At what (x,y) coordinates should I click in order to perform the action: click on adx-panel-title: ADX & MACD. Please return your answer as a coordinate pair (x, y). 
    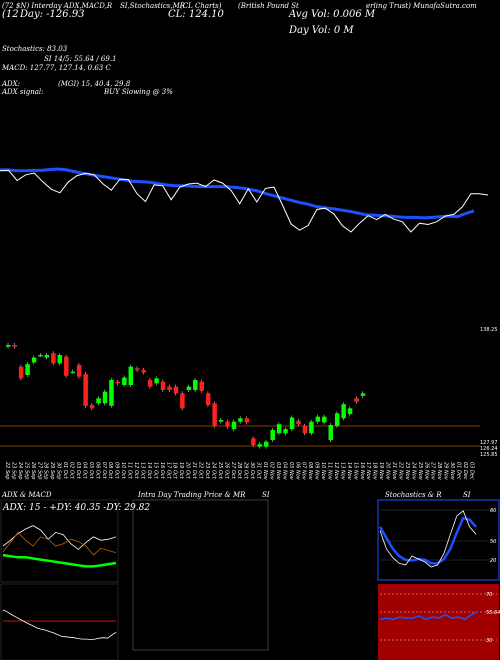
    Looking at the image, I should click on (27, 495).